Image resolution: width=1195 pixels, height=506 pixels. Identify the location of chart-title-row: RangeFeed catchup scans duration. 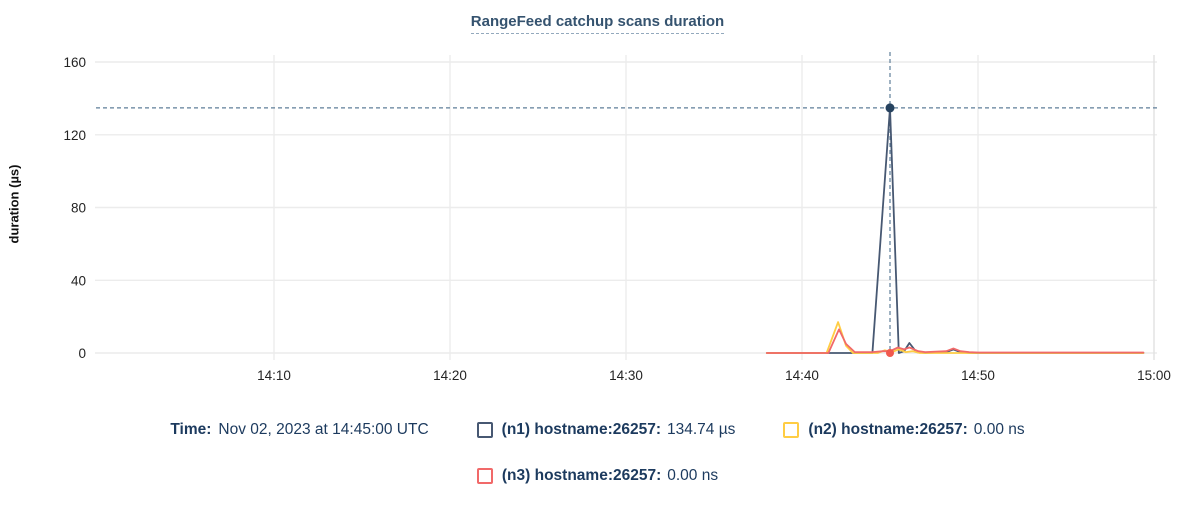
(597, 23).